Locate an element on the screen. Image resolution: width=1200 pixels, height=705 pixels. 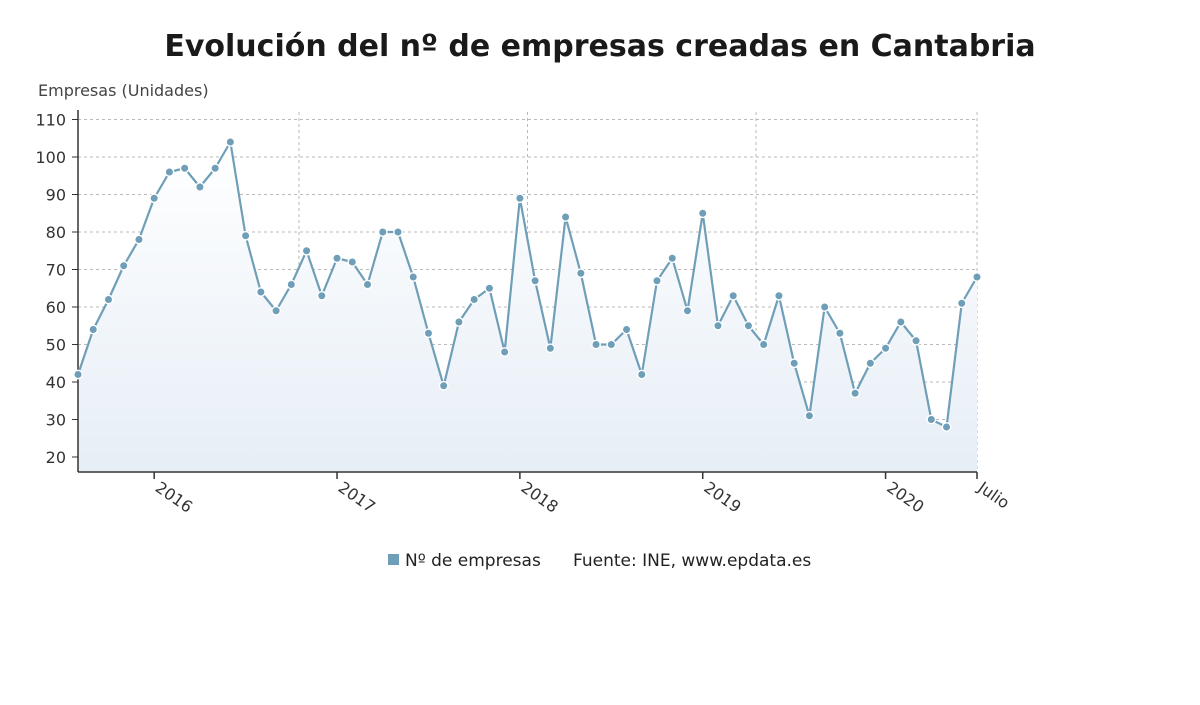
y-tick-label: 50 is located at coordinates (56, 345).